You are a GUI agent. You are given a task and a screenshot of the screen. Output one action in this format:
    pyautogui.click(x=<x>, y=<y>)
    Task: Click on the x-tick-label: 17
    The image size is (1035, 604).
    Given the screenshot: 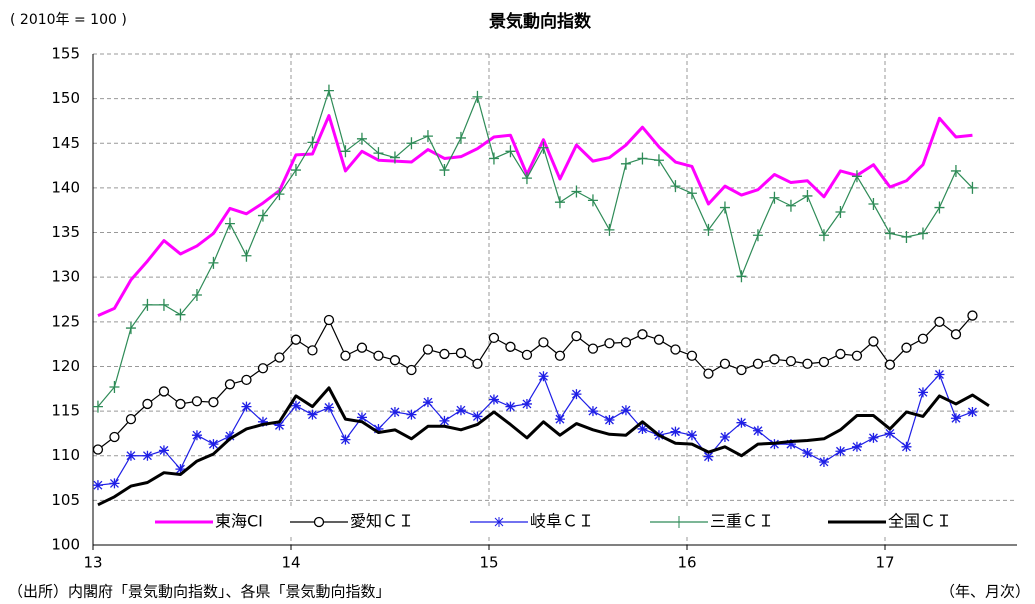 What is the action you would take?
    pyautogui.click(x=884, y=563)
    